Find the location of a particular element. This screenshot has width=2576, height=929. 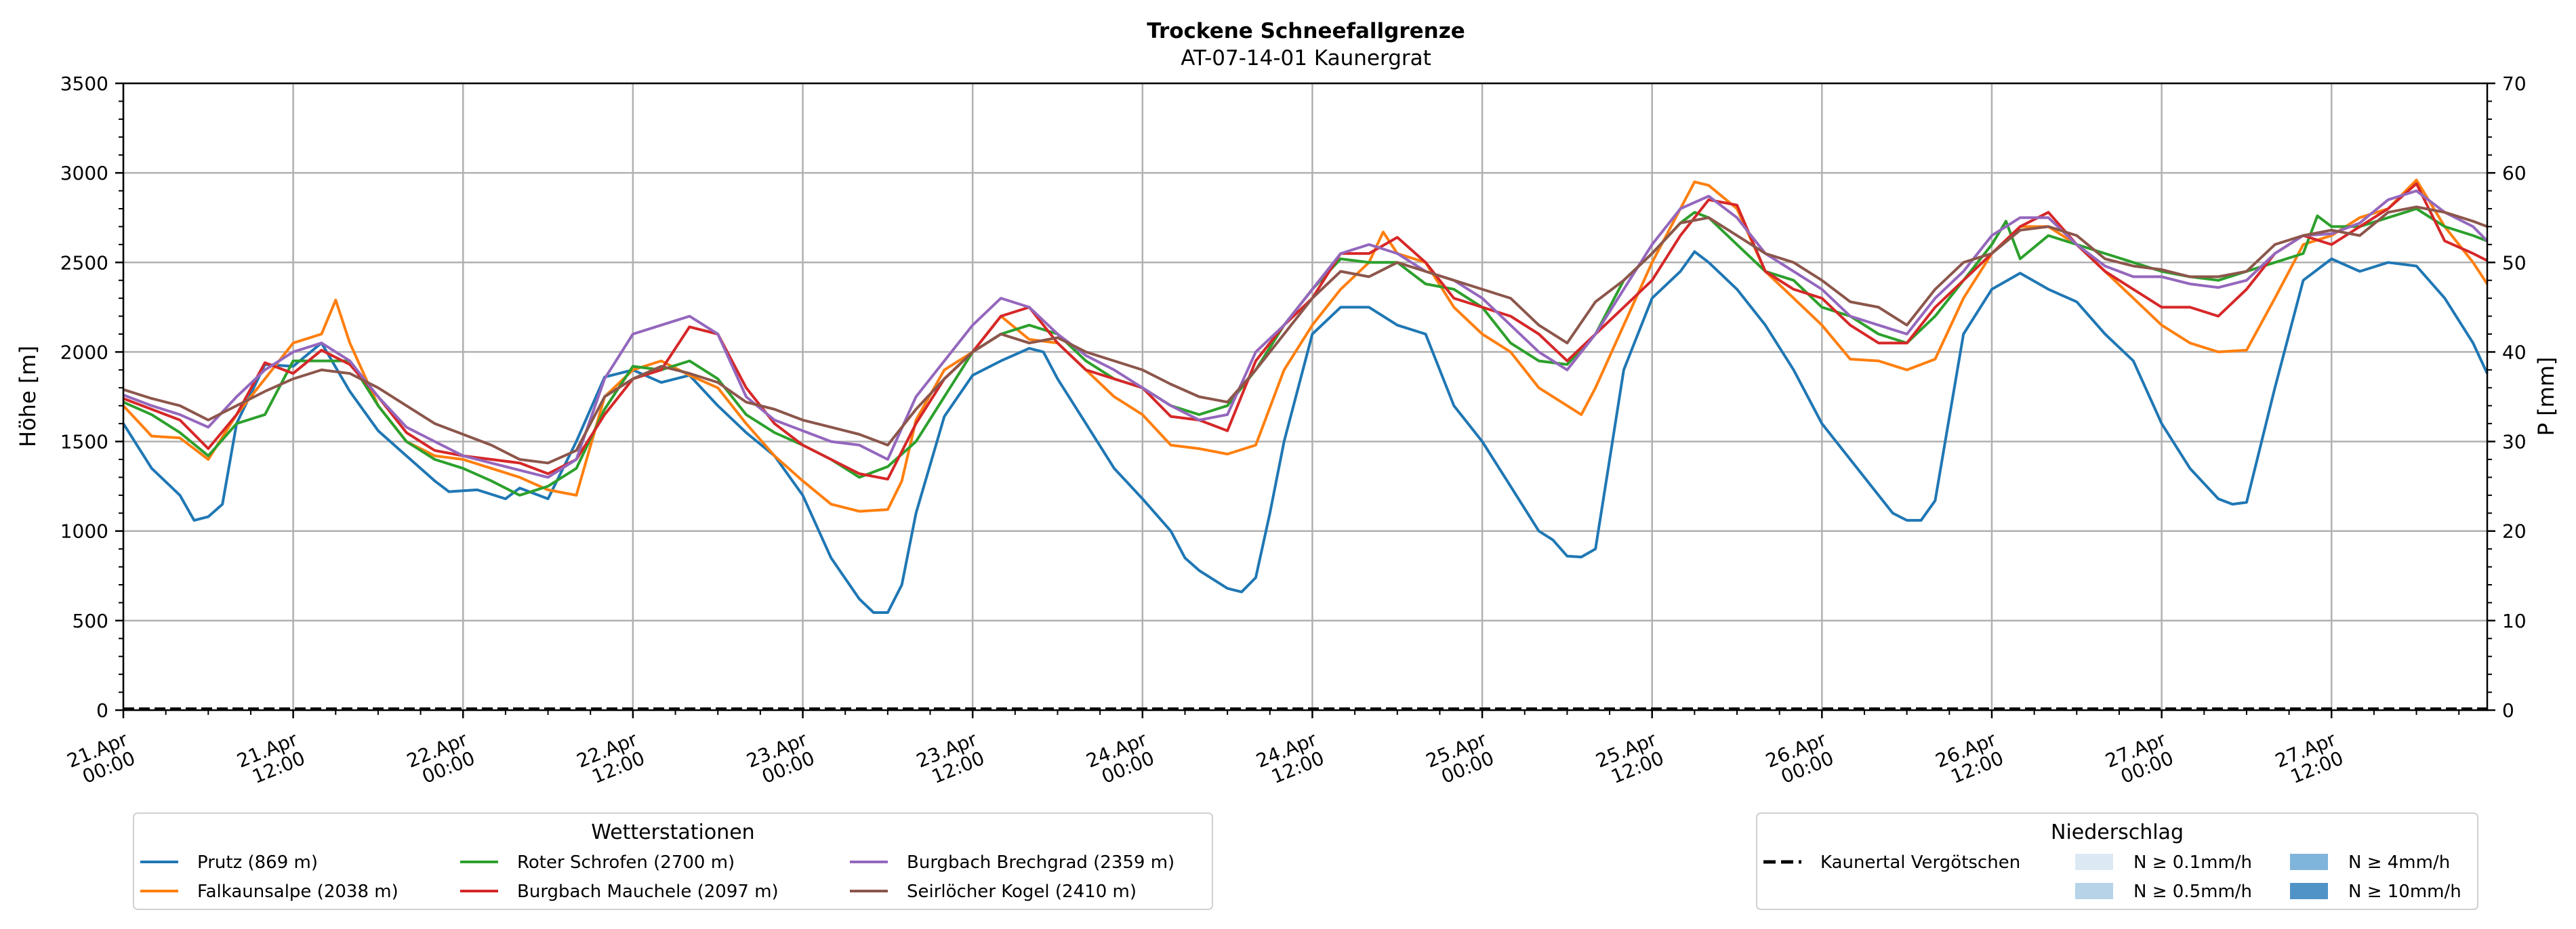

y-tick-label: 3500 is located at coordinates (84, 84).